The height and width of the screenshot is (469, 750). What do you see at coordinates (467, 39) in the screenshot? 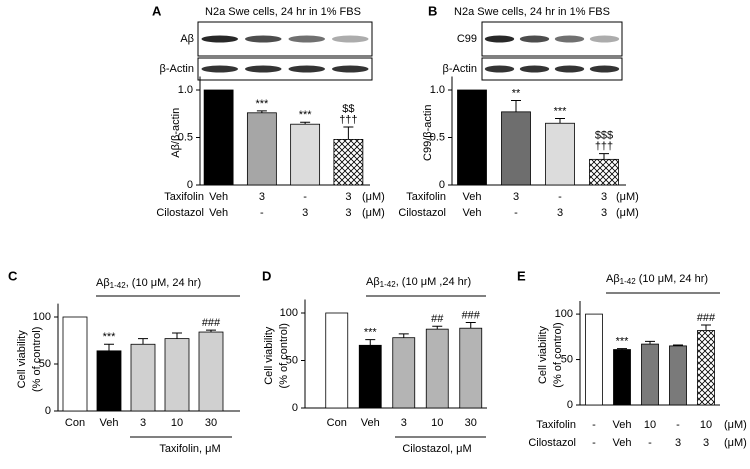
I see `blot-label: C99` at bounding box center [467, 39].